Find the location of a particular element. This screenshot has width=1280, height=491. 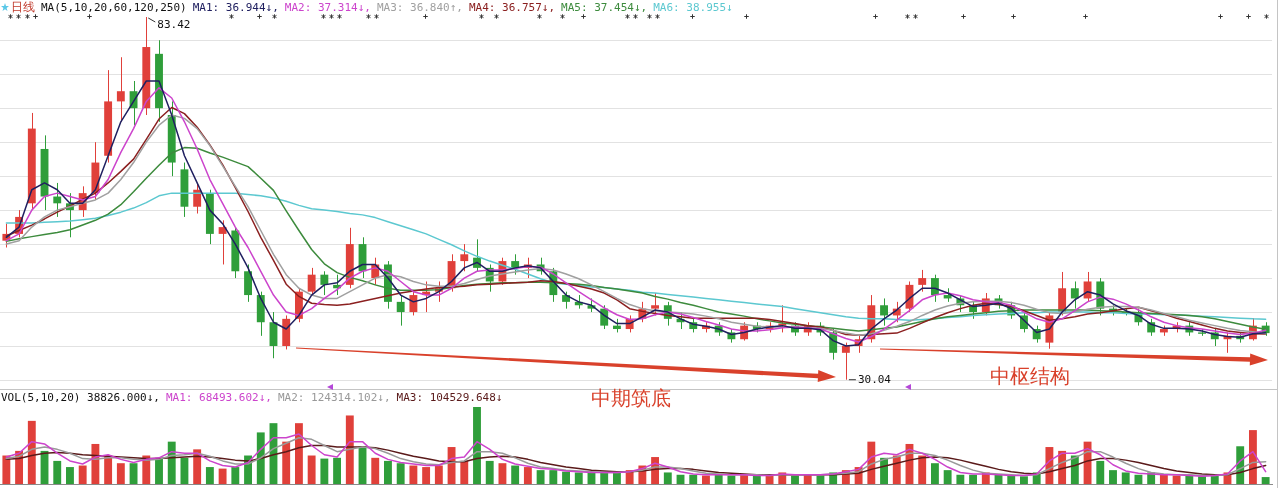

chart-title: 日线 is located at coordinates (23, 7).